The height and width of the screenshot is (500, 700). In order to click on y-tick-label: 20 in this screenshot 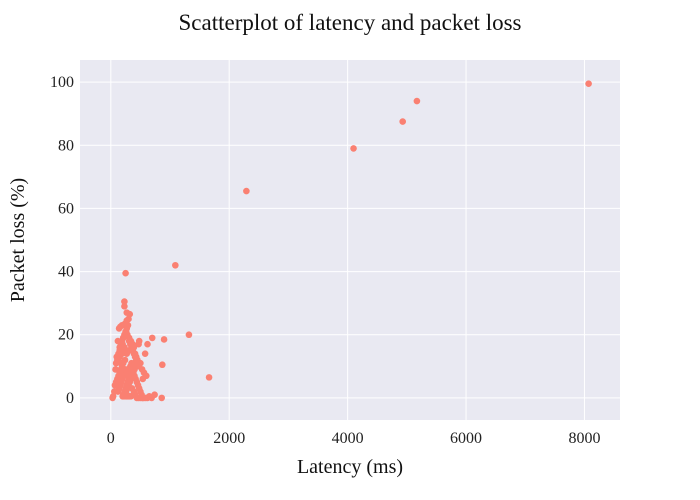, I will do `click(66, 335)`.